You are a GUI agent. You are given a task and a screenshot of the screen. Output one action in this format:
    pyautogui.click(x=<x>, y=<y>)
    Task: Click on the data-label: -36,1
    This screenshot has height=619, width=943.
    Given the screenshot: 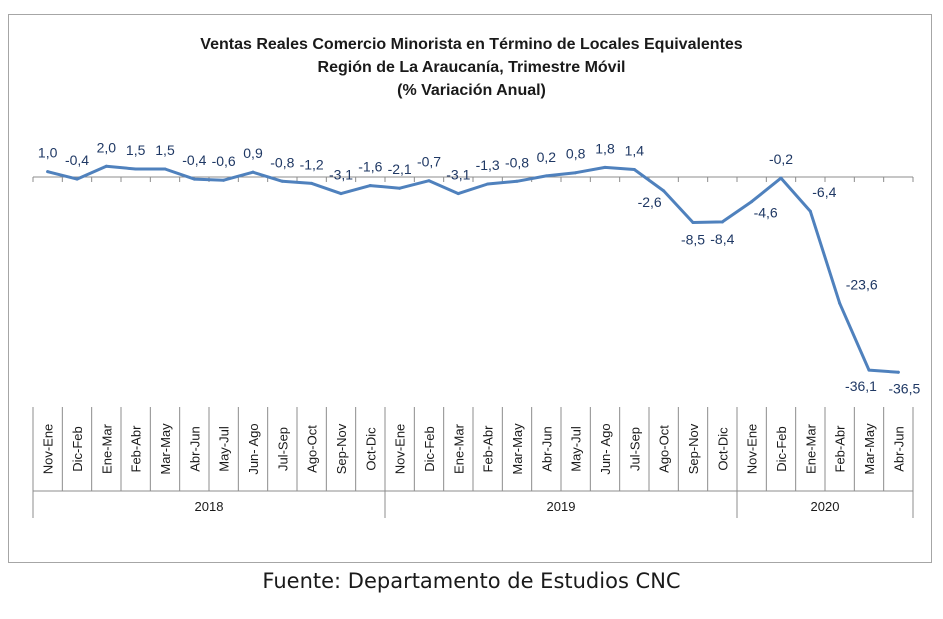 What is the action you would take?
    pyautogui.click(x=861, y=386)
    